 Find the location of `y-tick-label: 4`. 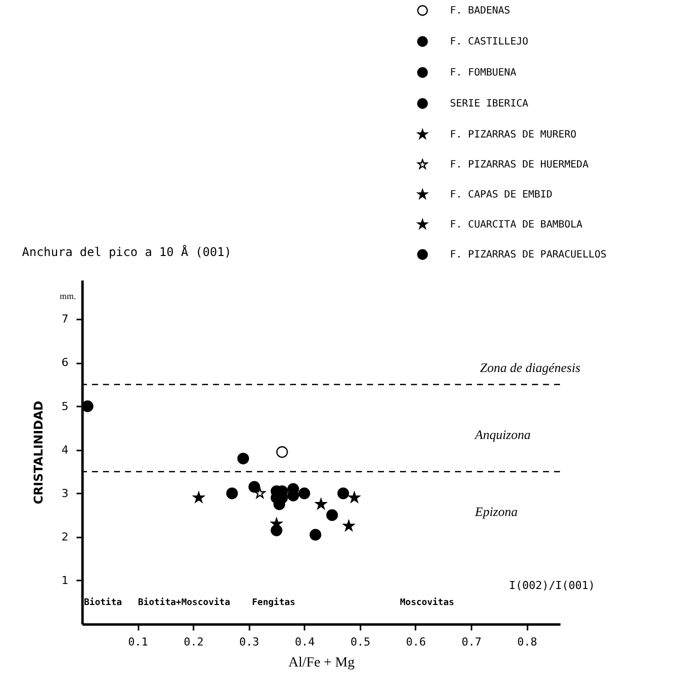

y-tick-label: 4 is located at coordinates (65, 449).